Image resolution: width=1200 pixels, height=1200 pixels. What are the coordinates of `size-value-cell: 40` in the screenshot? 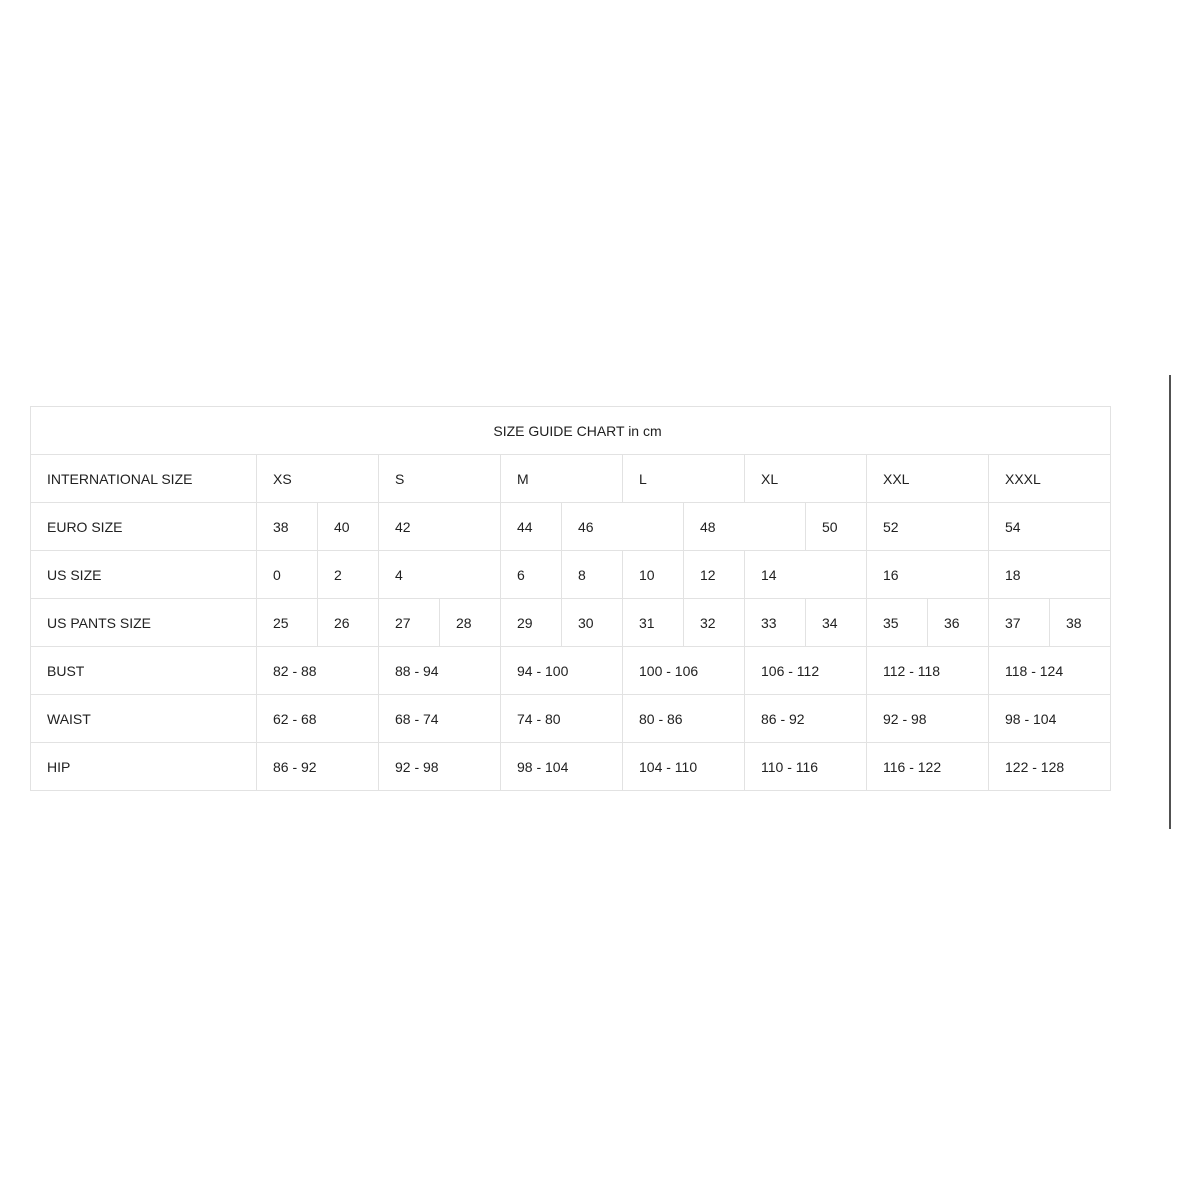 It's located at (348, 526).